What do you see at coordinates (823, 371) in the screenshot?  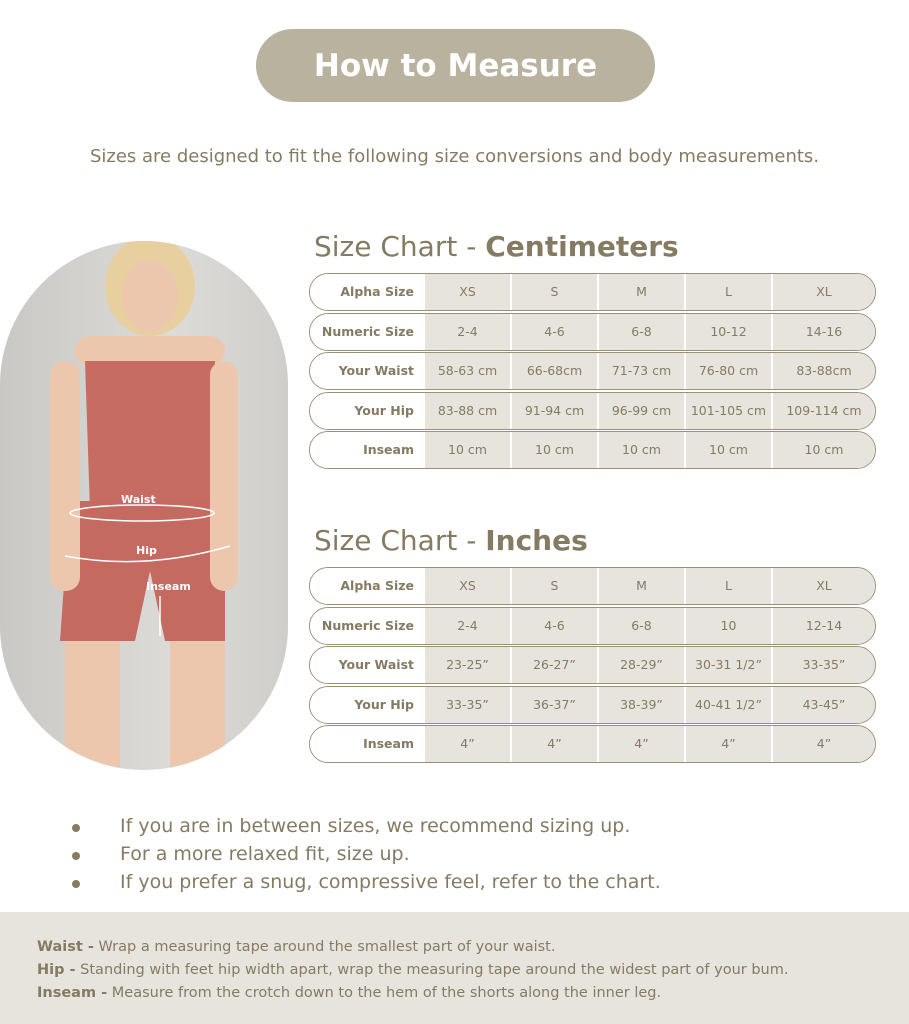 I see `table-cell: 83-88cm` at bounding box center [823, 371].